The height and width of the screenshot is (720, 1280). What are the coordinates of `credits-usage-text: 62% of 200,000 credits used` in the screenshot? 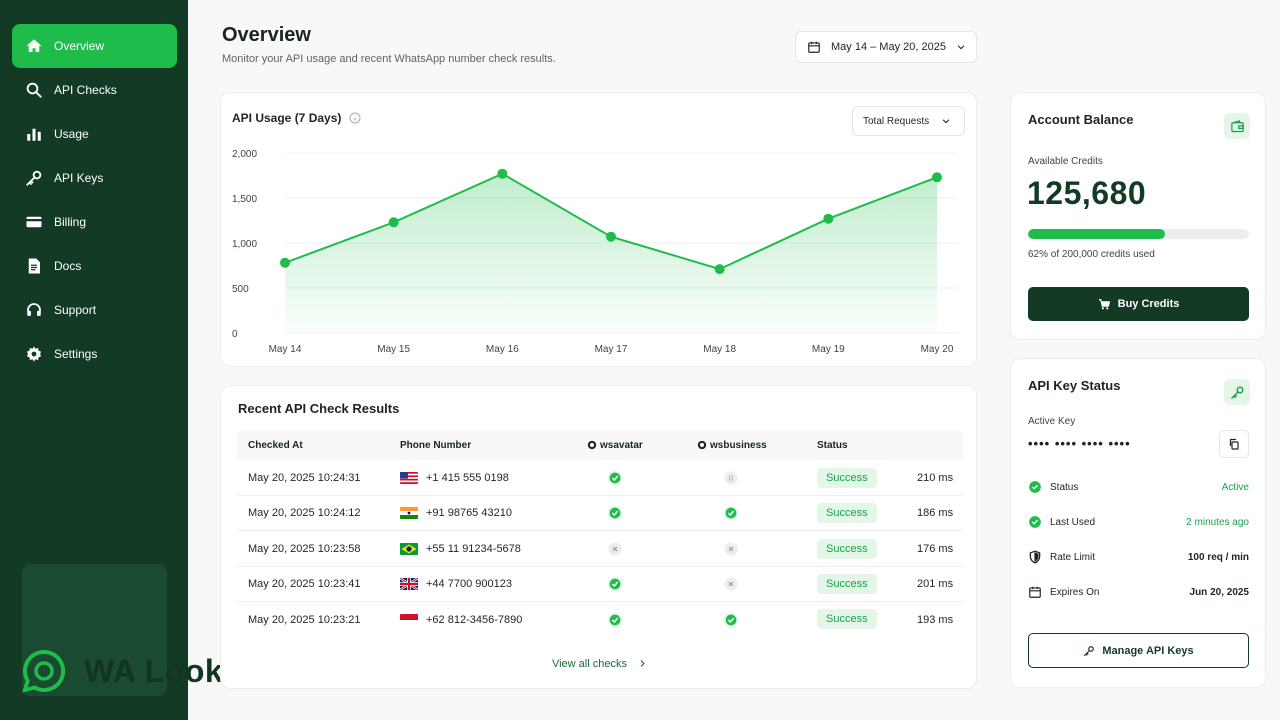 It's located at (1091, 254).